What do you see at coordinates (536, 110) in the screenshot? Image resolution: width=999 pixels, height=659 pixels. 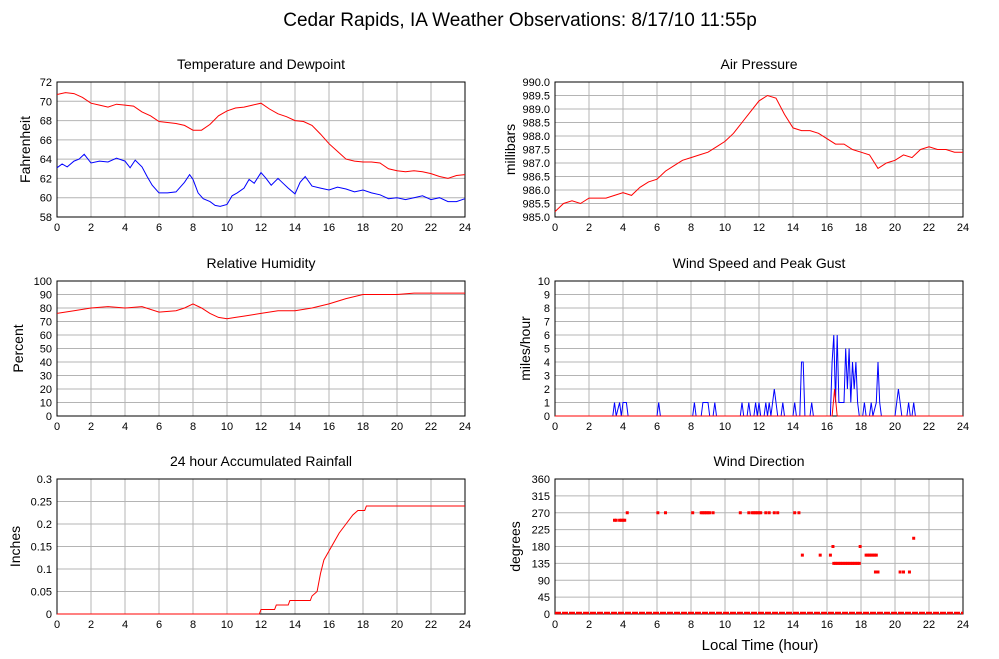 I see `y-tick-label: 989.0` at bounding box center [536, 110].